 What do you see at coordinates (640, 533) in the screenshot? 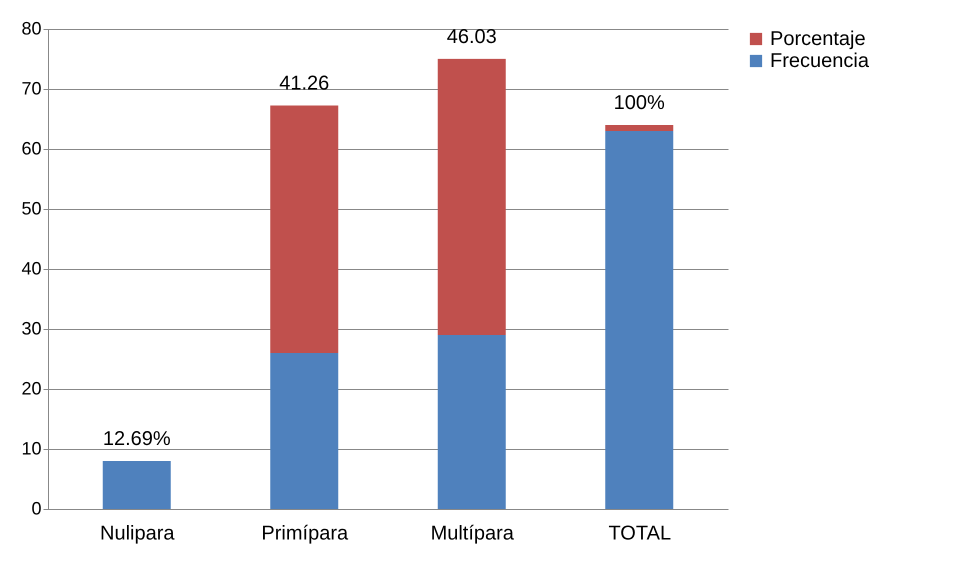
I see `x-tick-label: TOTAL` at bounding box center [640, 533].